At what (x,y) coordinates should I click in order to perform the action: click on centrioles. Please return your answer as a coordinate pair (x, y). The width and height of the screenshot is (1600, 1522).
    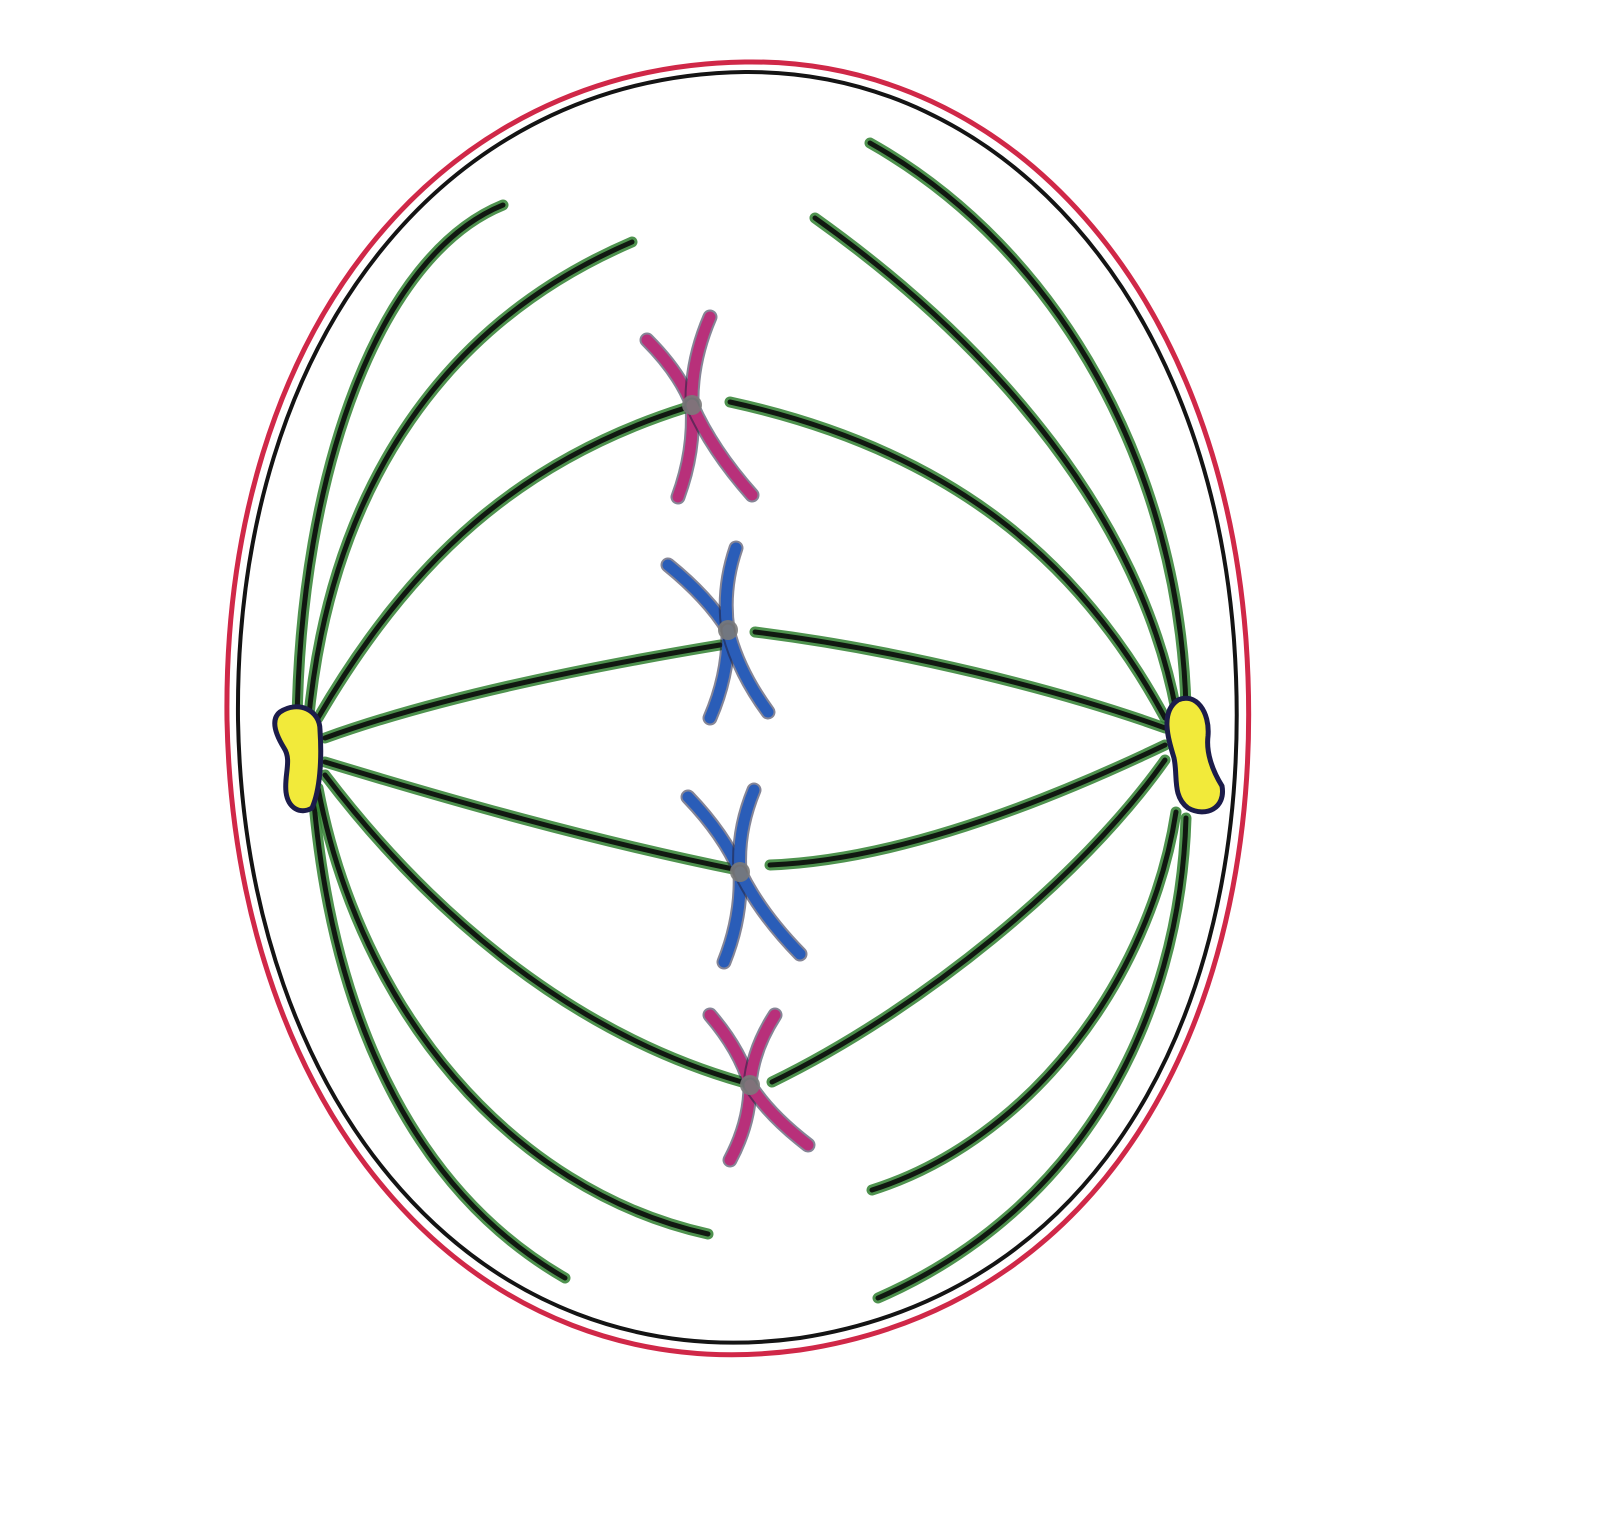
    Looking at the image, I should click on (748, 755).